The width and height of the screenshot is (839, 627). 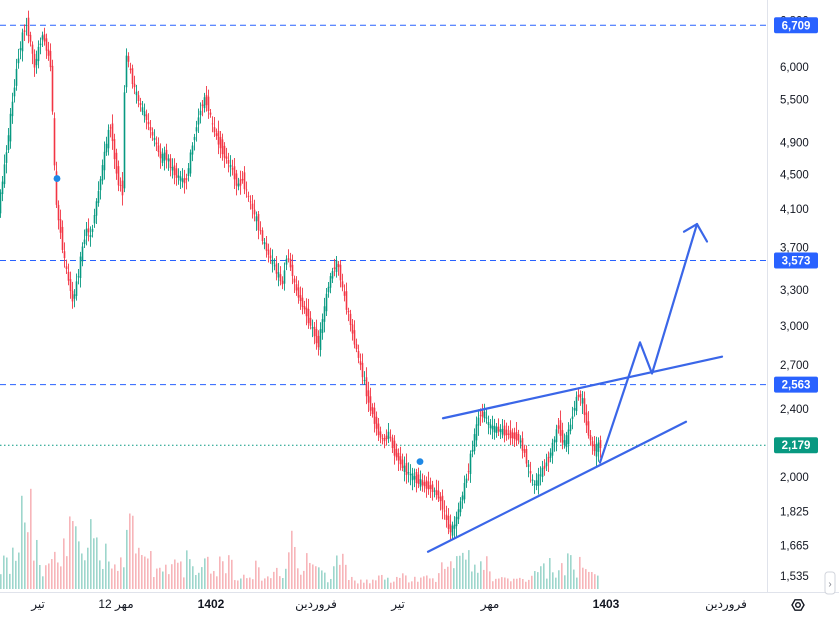 I want to click on y-tick-label: 1,535, so click(x=794, y=577).